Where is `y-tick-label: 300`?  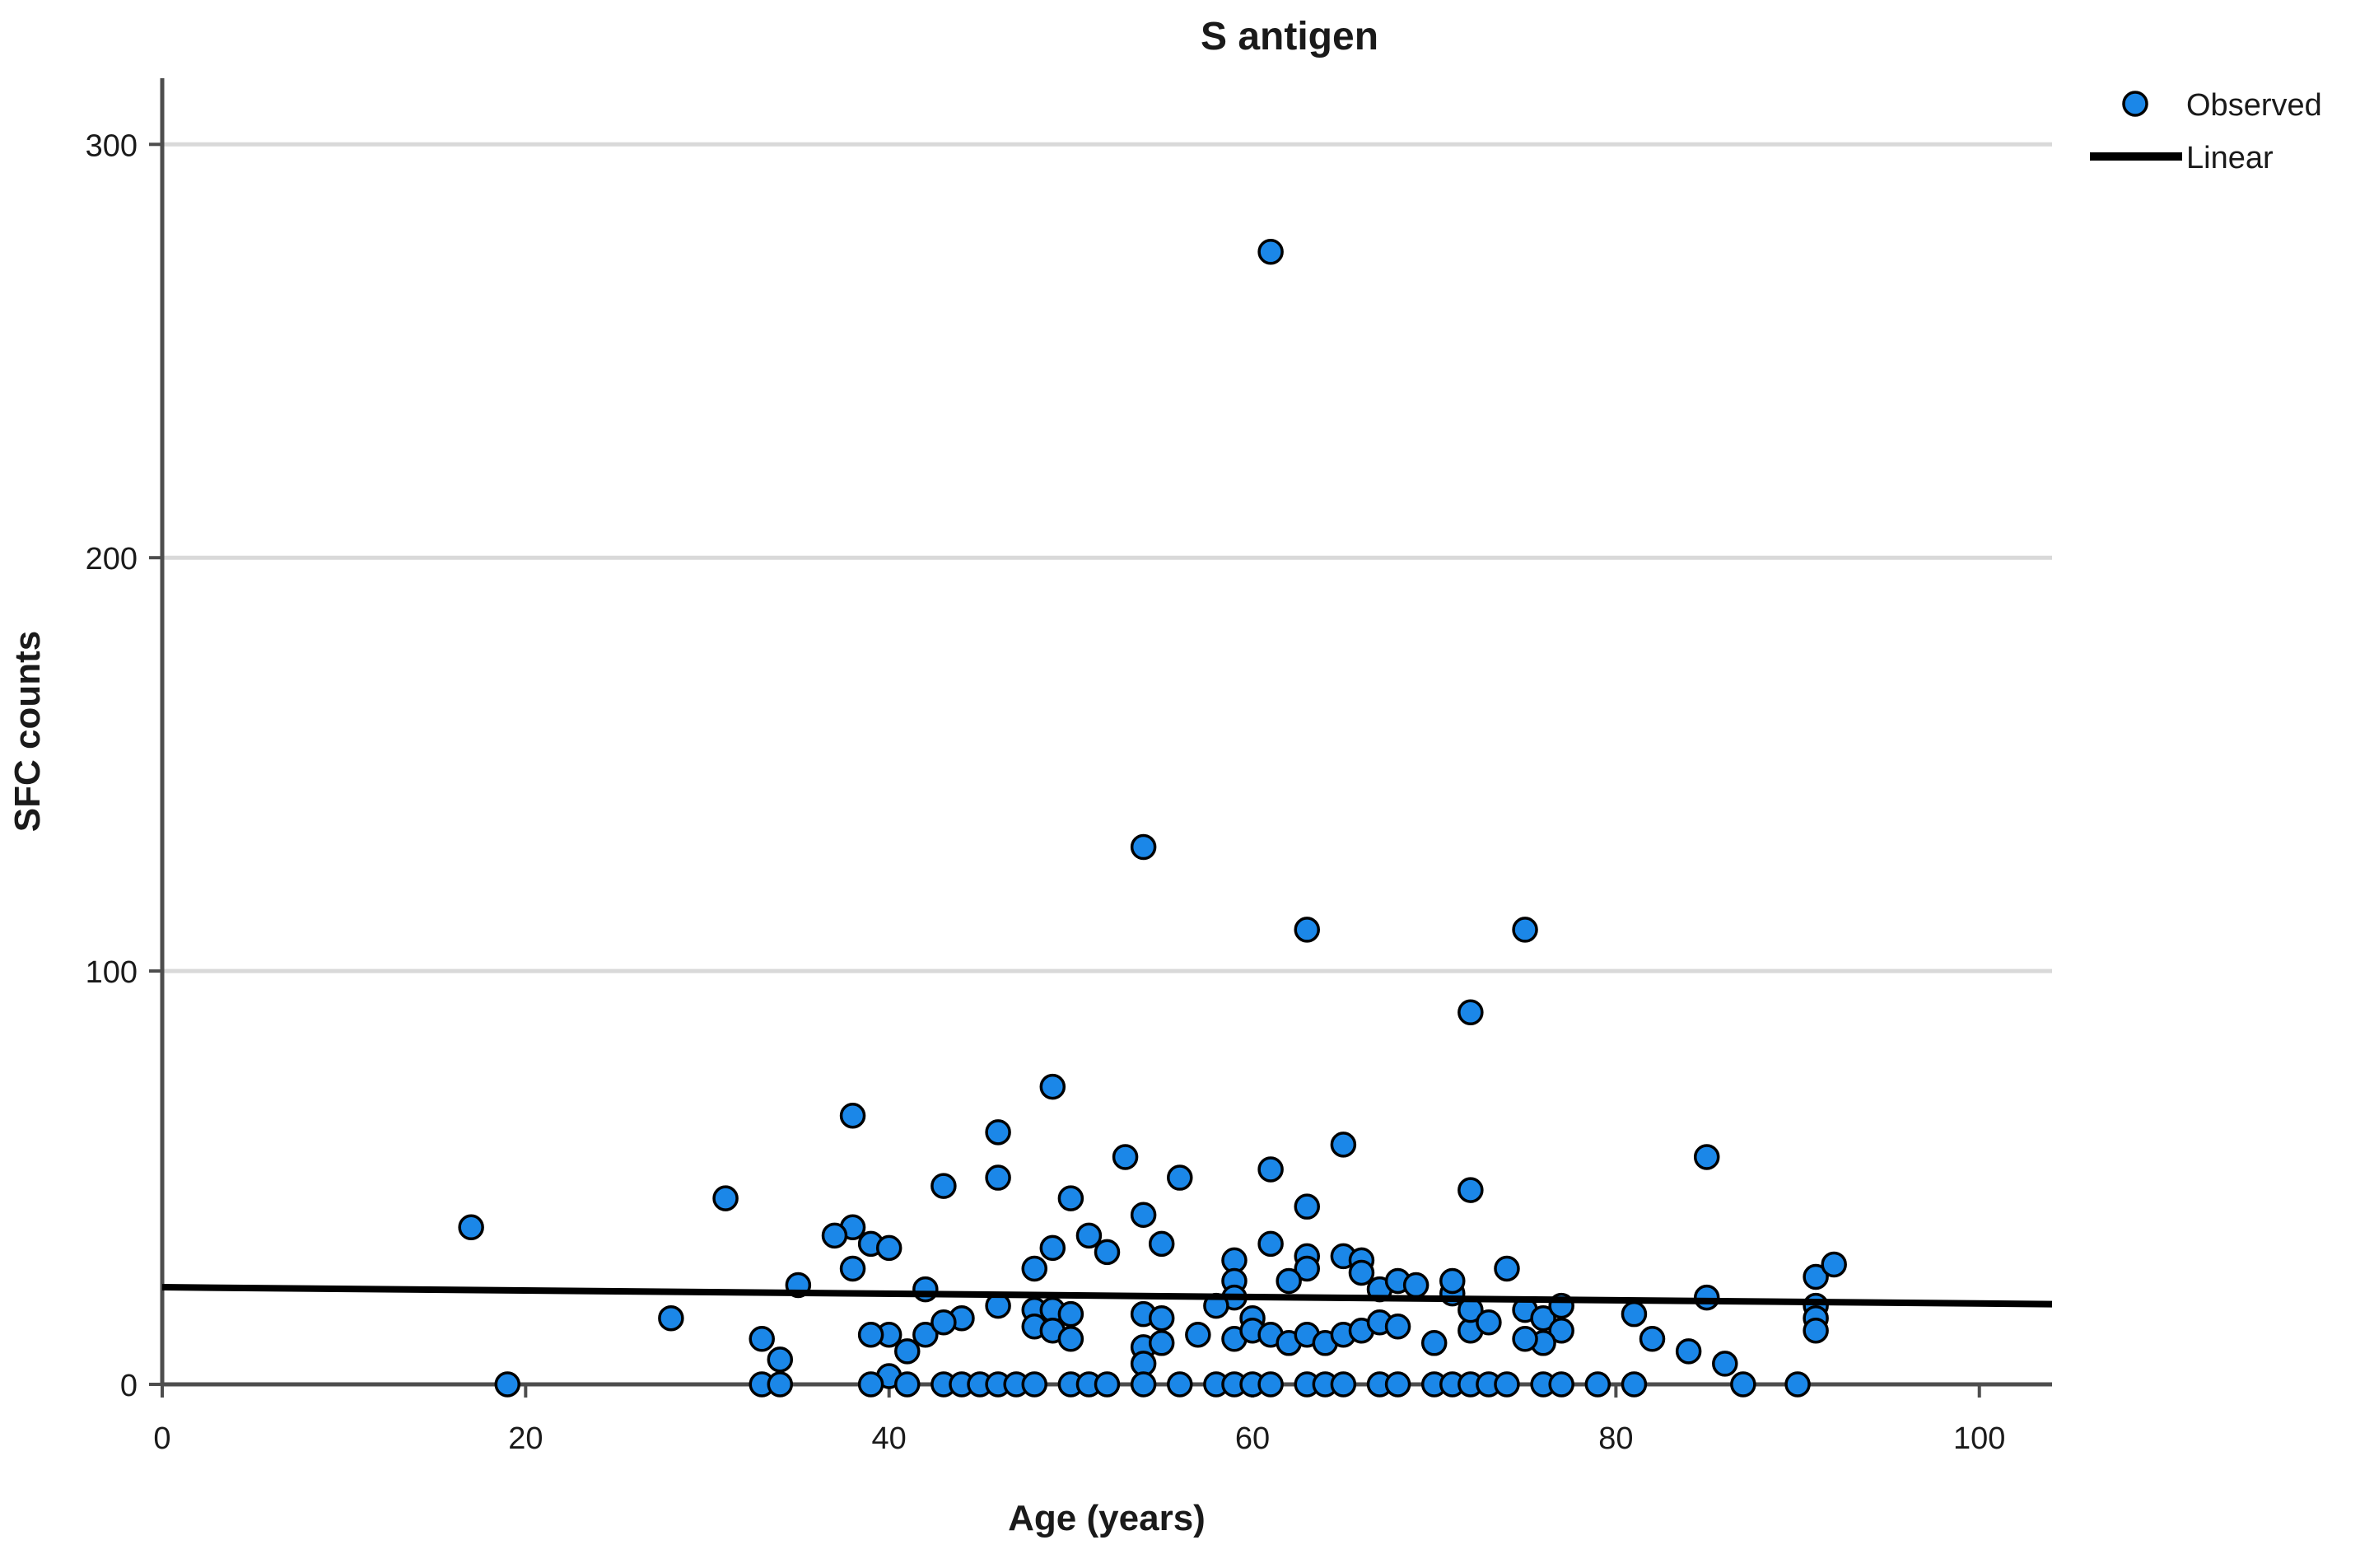 y-tick-label: 300 is located at coordinates (112, 145).